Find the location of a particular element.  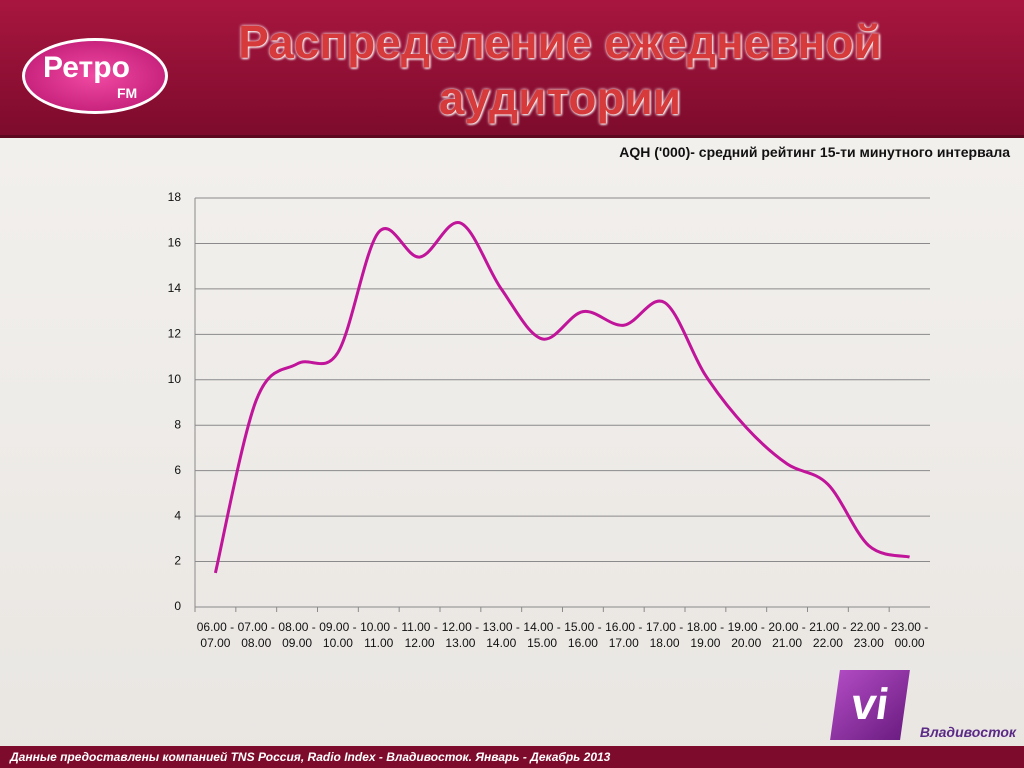

logo-text: Ретро is located at coordinates (86, 67).